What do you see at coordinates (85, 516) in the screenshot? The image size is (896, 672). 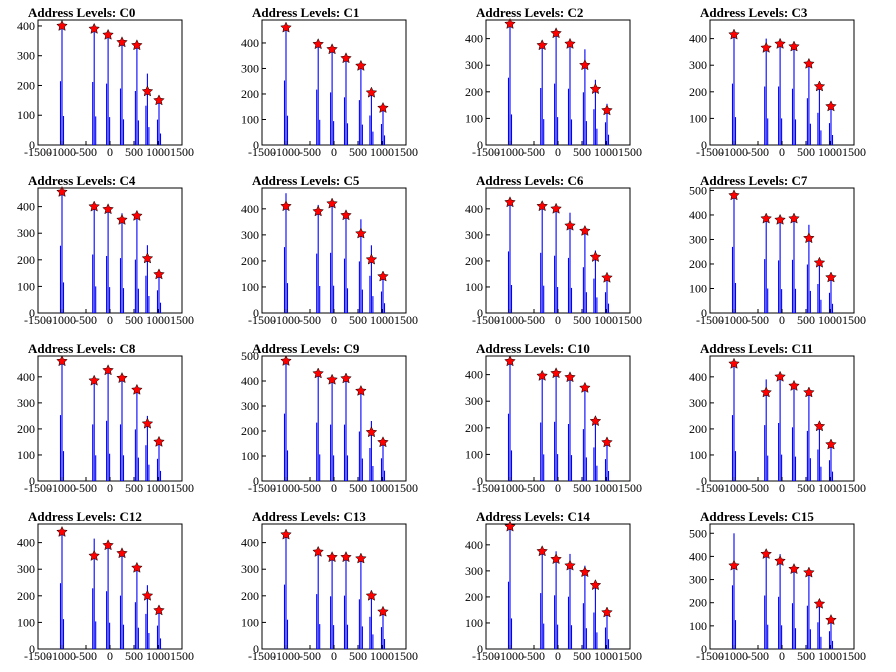 I see `chart-title: Address Levels: C12` at bounding box center [85, 516].